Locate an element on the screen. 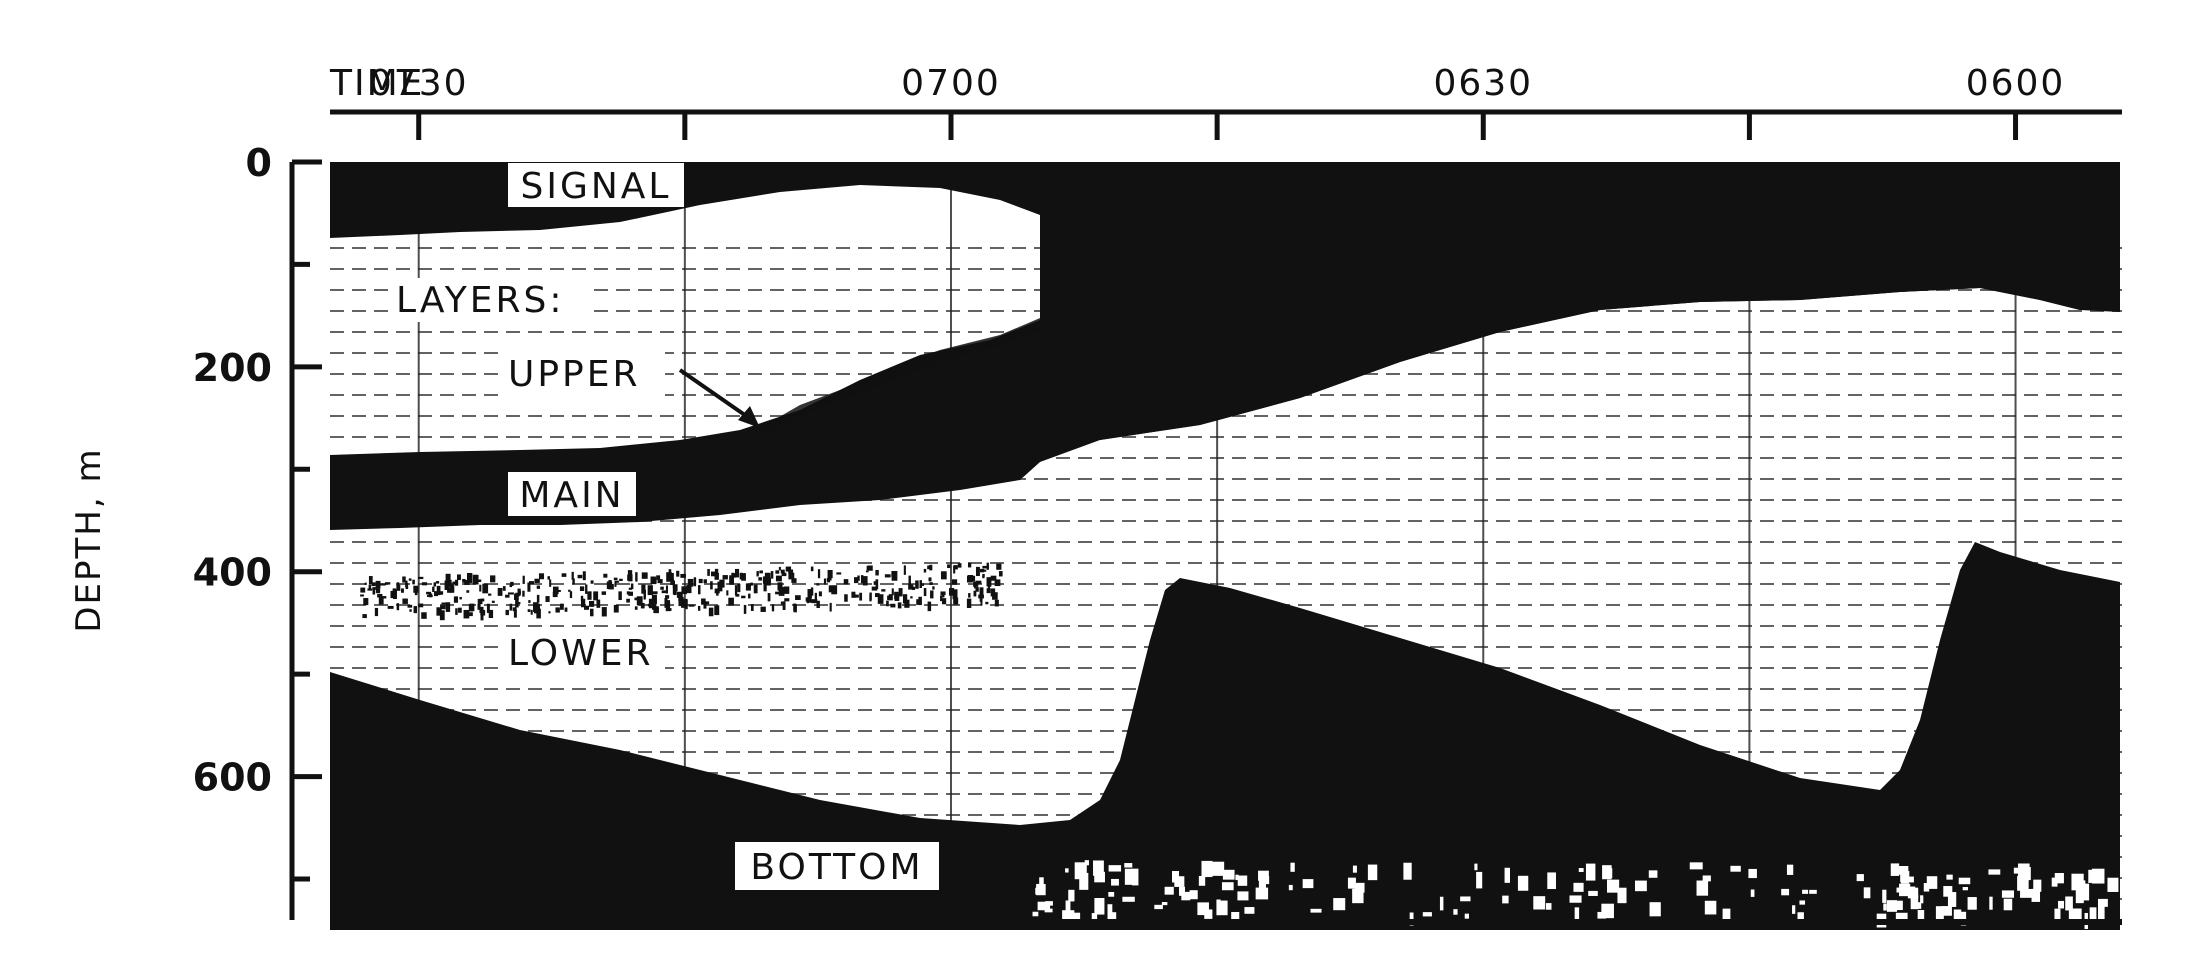 The height and width of the screenshot is (962, 2196). time-tick-label: 0630 is located at coordinates (1483, 83).